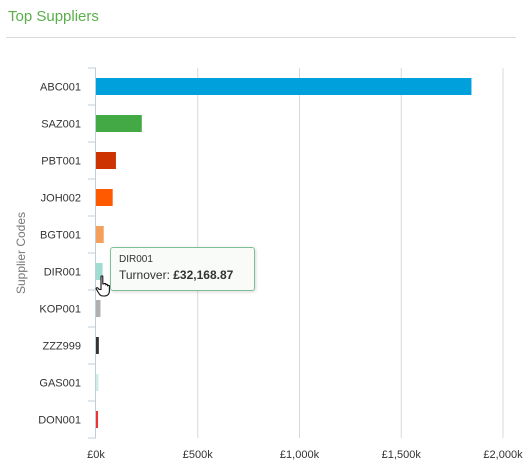  What do you see at coordinates (97, 419) in the screenshot?
I see `bar-don001` at bounding box center [97, 419].